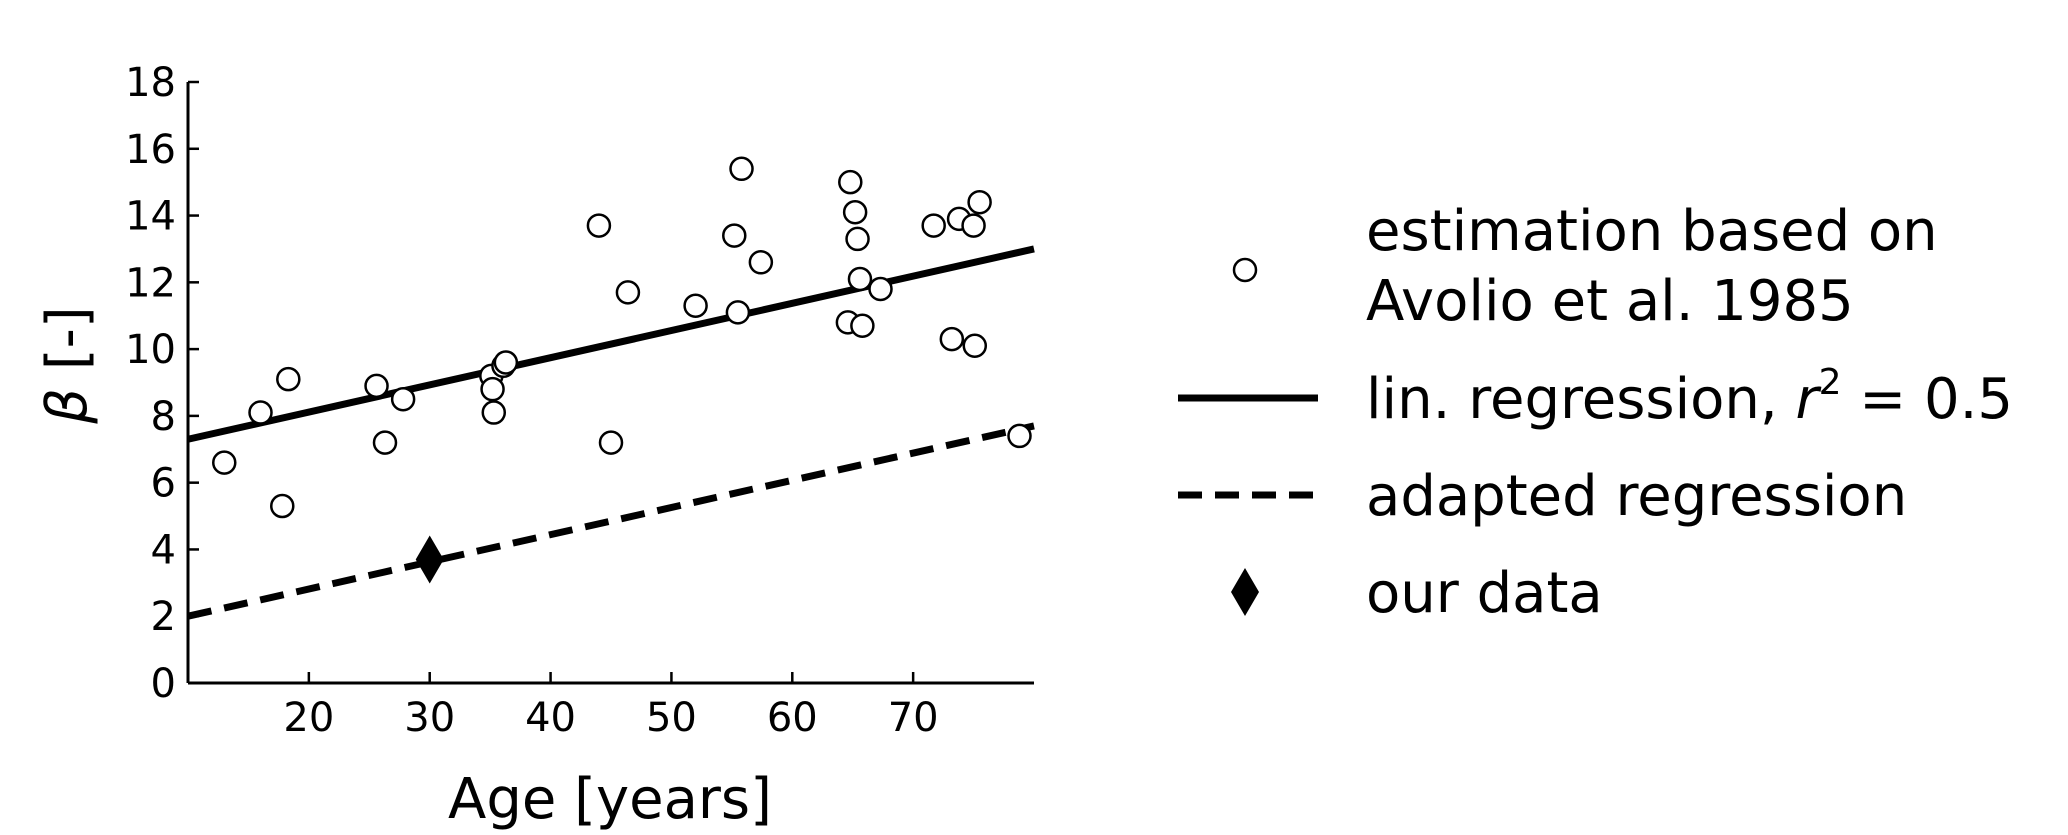 The height and width of the screenshot is (835, 2068). What do you see at coordinates (67, 406) in the screenshot?
I see `y-axis-label-symbol: β` at bounding box center [67, 406].